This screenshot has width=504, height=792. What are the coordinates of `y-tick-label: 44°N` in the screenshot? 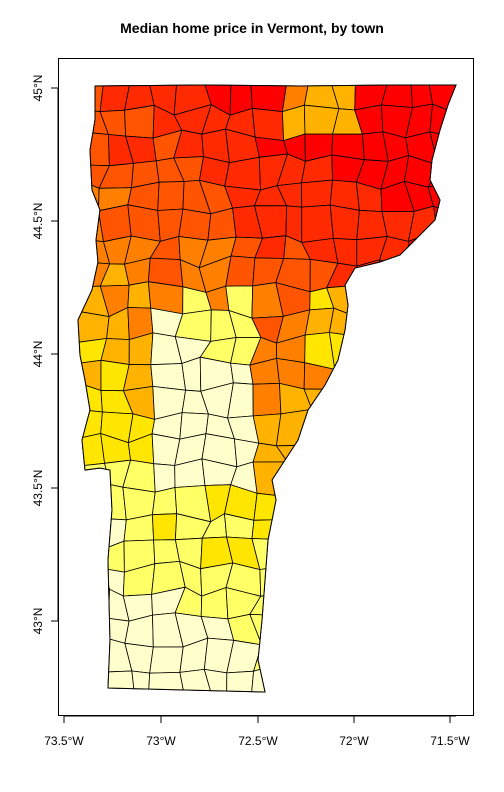 It's located at (38, 354).